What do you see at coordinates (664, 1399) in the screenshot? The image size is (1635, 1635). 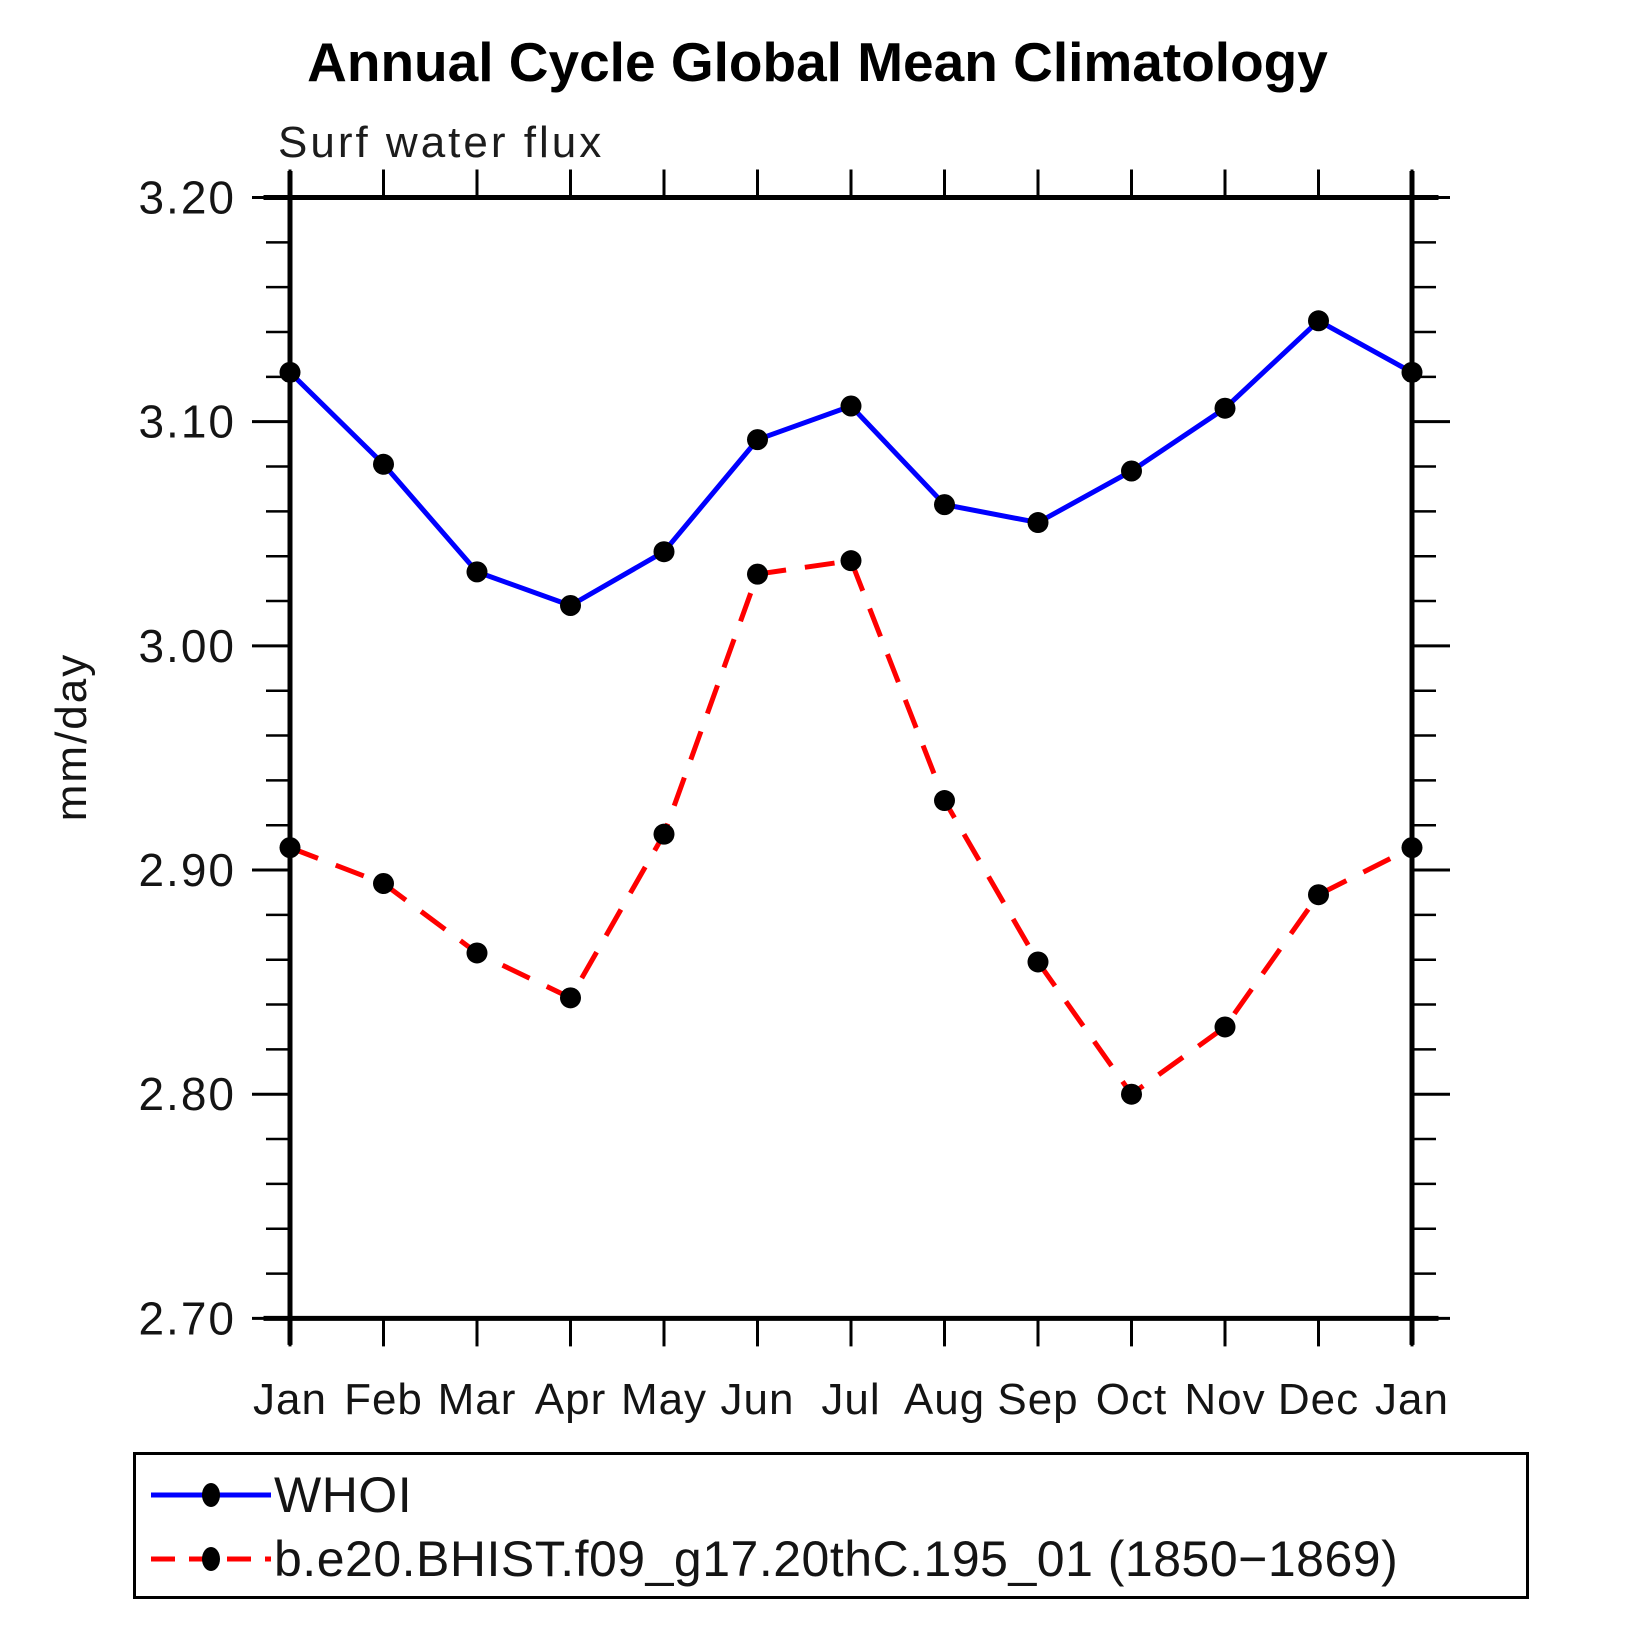 I see `x-tick-label: May` at bounding box center [664, 1399].